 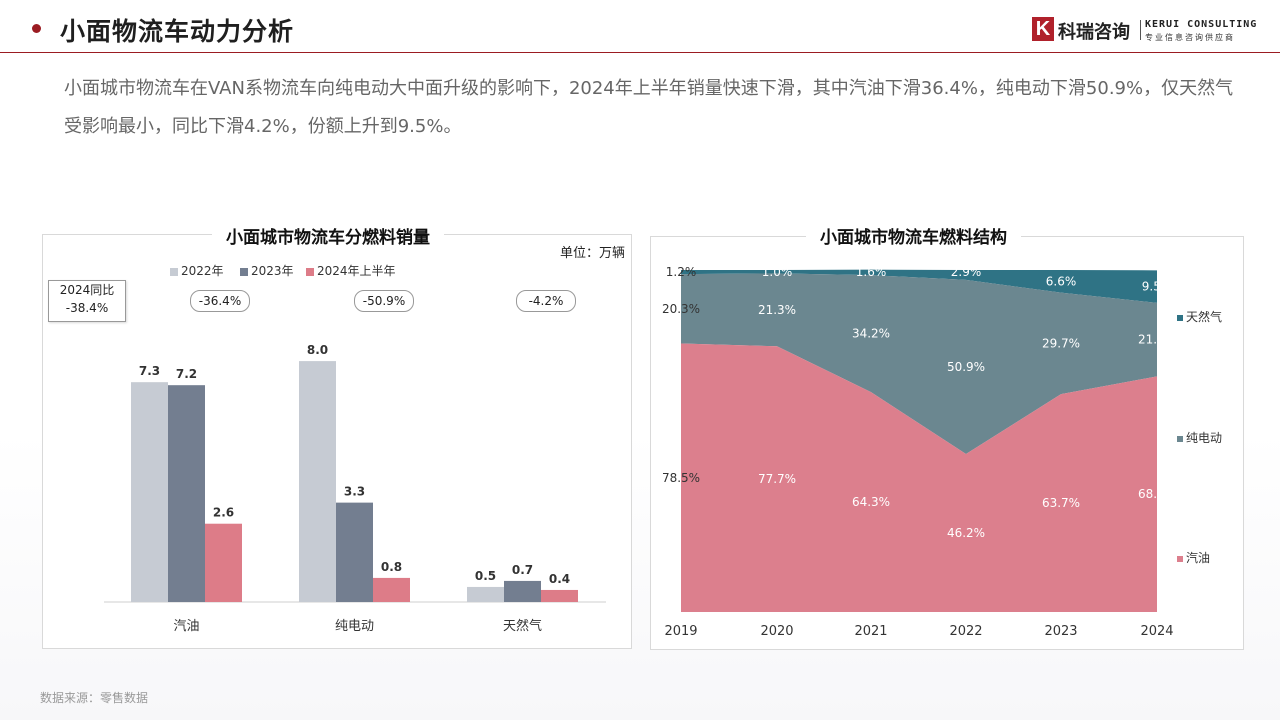 What do you see at coordinates (966, 533) in the screenshot?
I see `area-label-gasoline: 46.2%` at bounding box center [966, 533].